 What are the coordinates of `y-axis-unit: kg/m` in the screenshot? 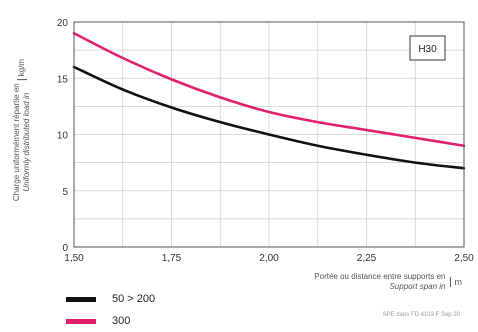 It's located at (22, 69).